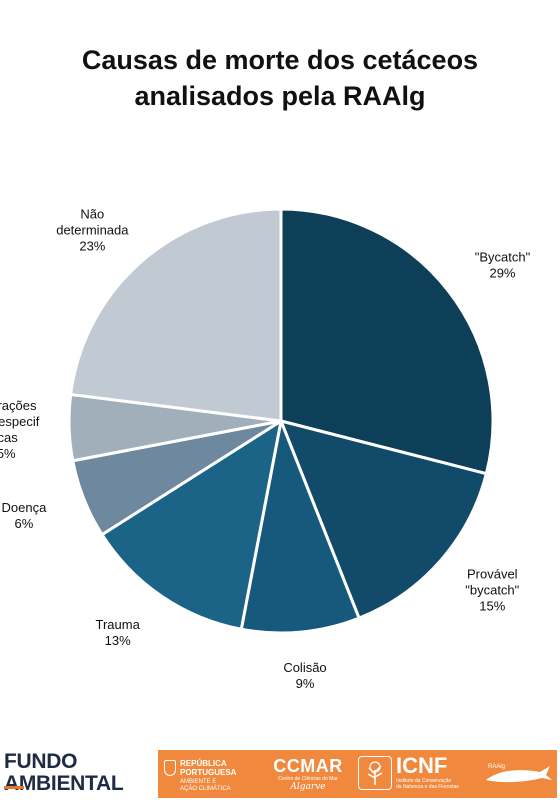 The height and width of the screenshot is (800, 560). Describe the element at coordinates (503, 265) in the screenshot. I see `data-label-bycatch: "Bycatch" 29%` at that location.